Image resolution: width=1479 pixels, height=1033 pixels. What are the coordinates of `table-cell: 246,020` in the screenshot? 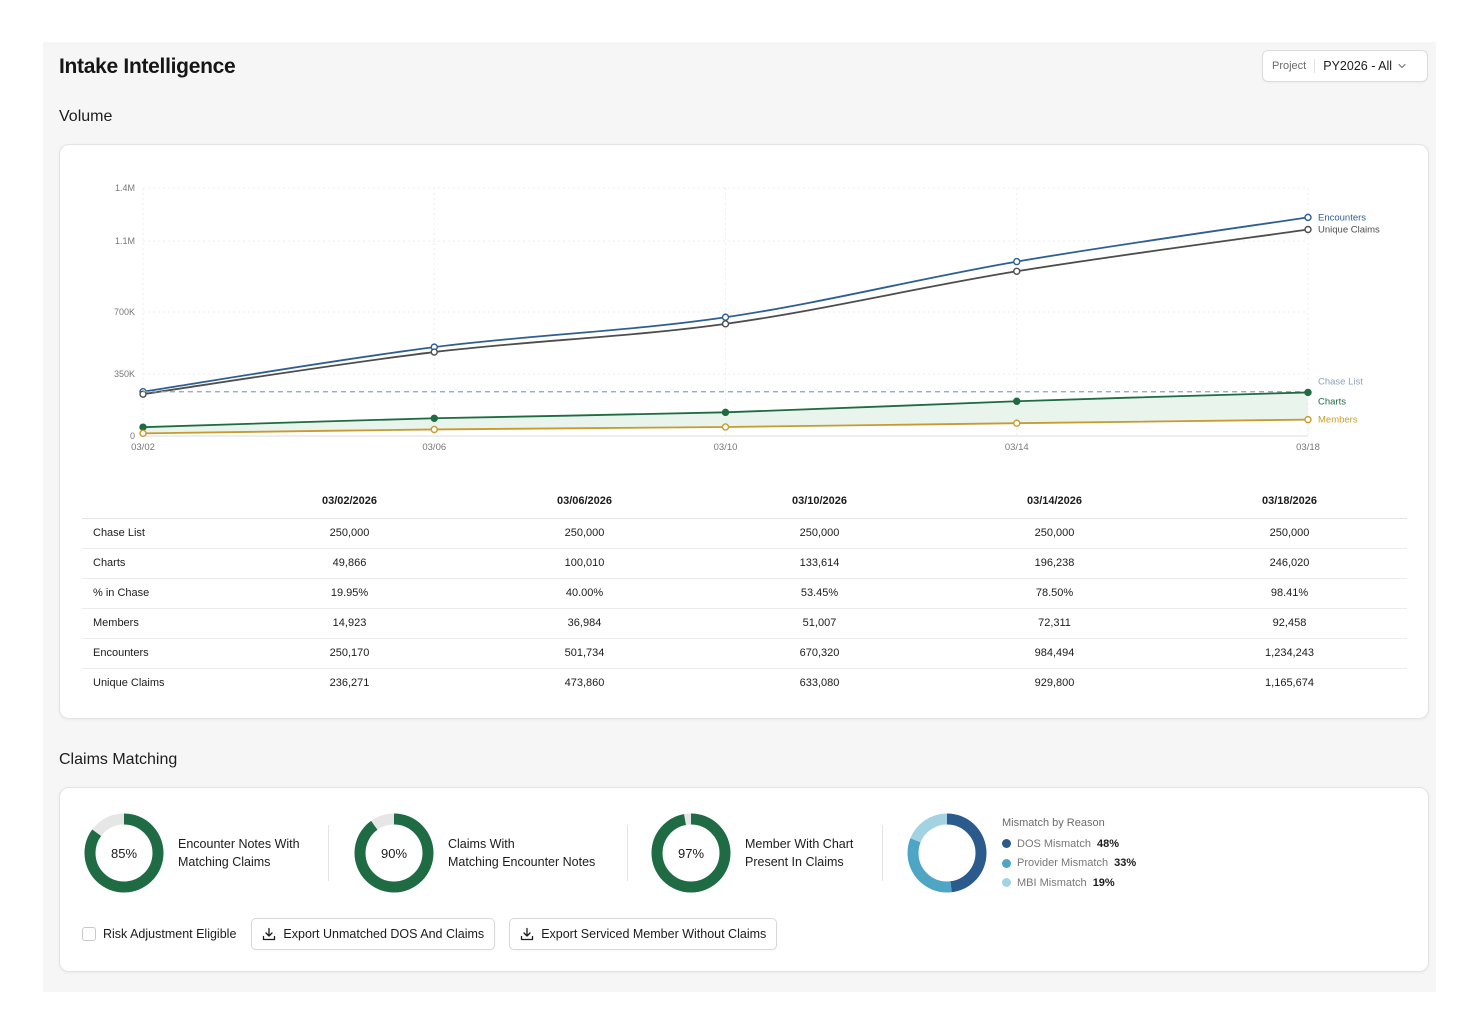 It's located at (1289, 563).